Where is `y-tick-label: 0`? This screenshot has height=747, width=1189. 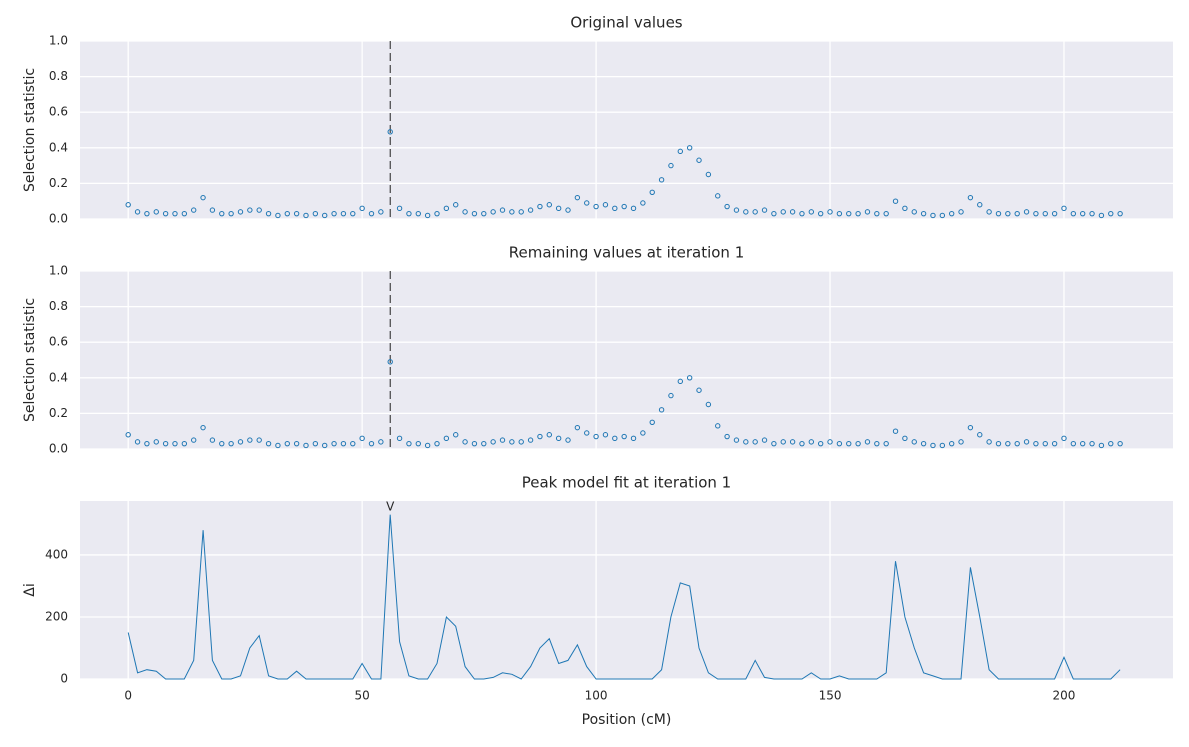
y-tick-label: 0 is located at coordinates (64, 679).